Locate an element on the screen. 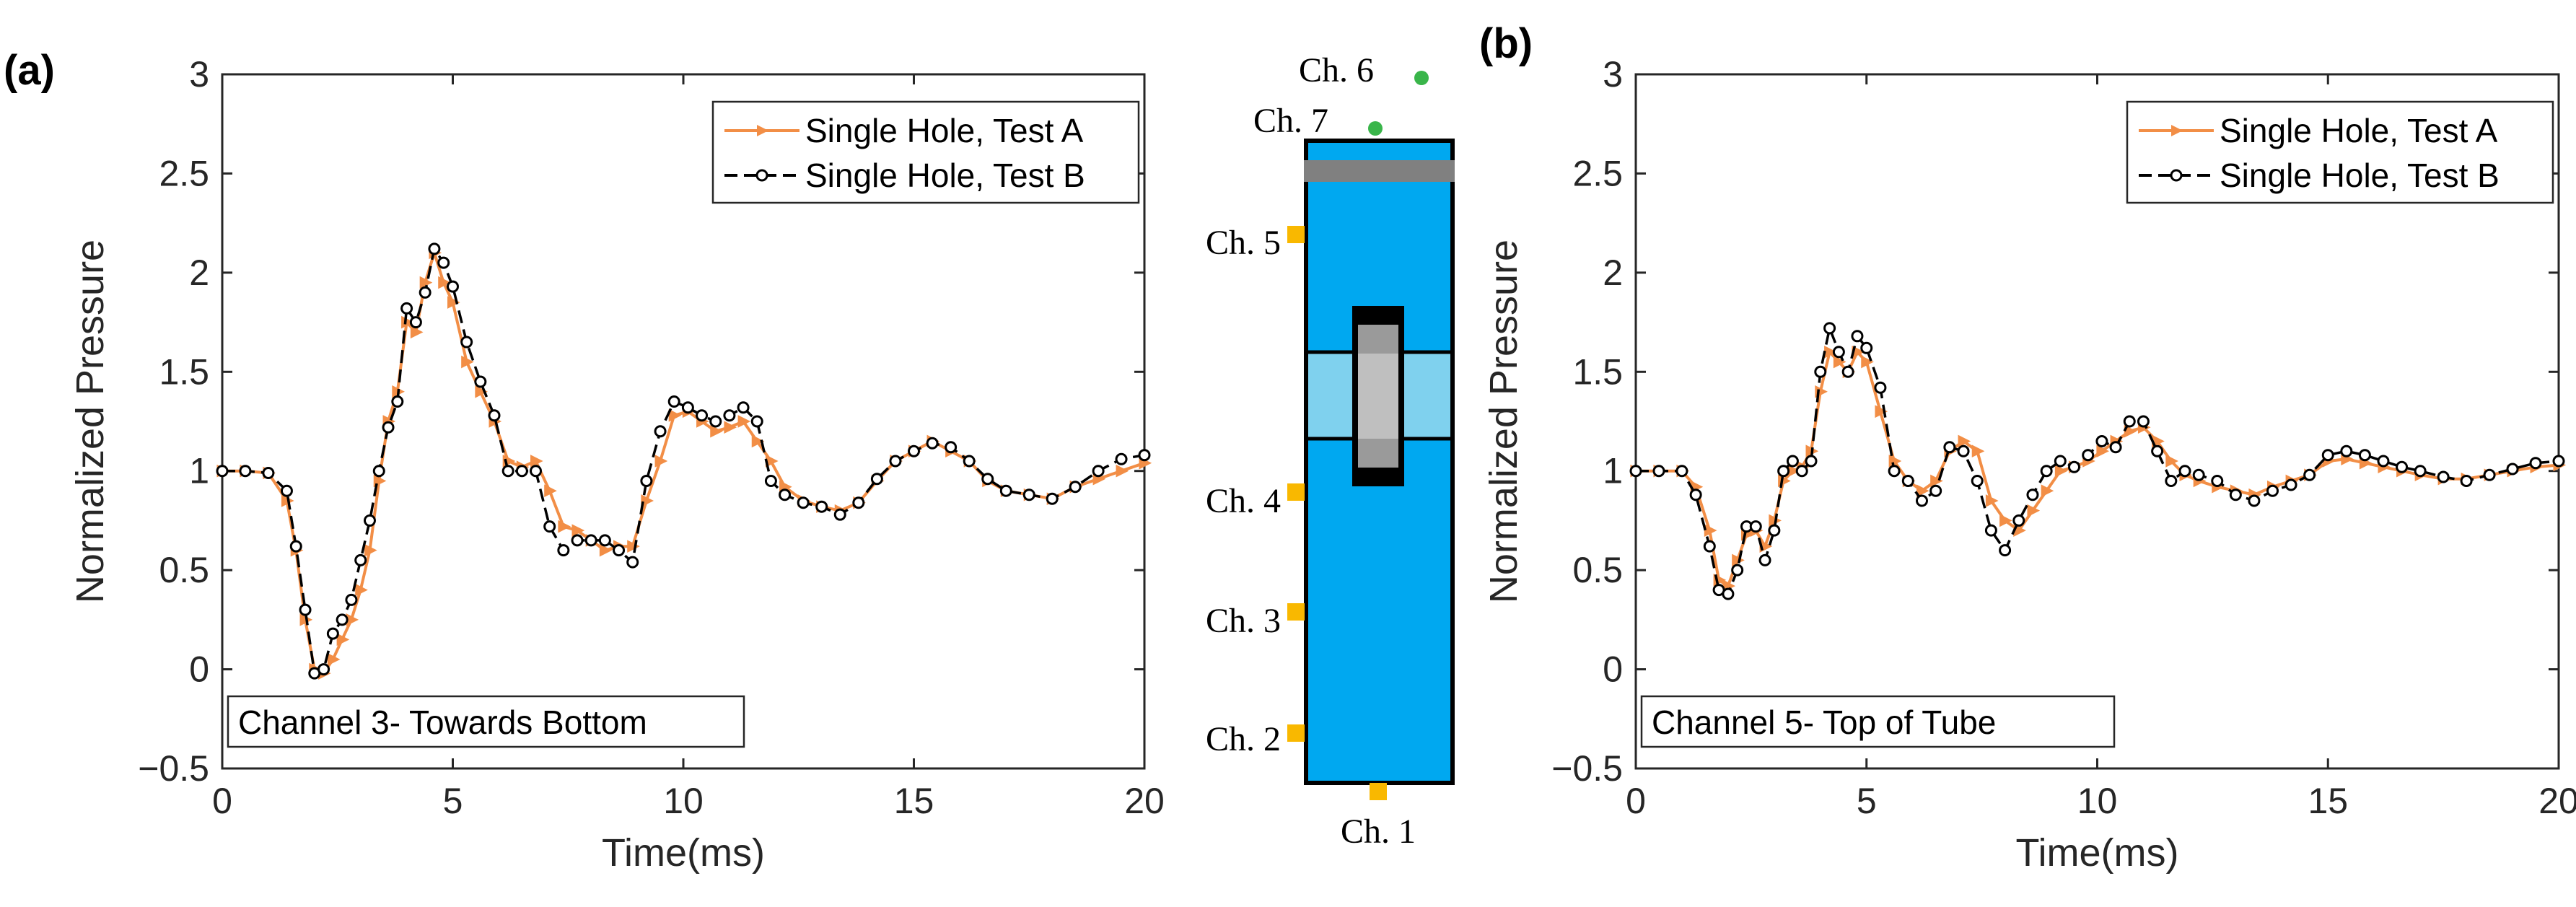  x-axis-label-b: Time(ms) is located at coordinates (2097, 853).